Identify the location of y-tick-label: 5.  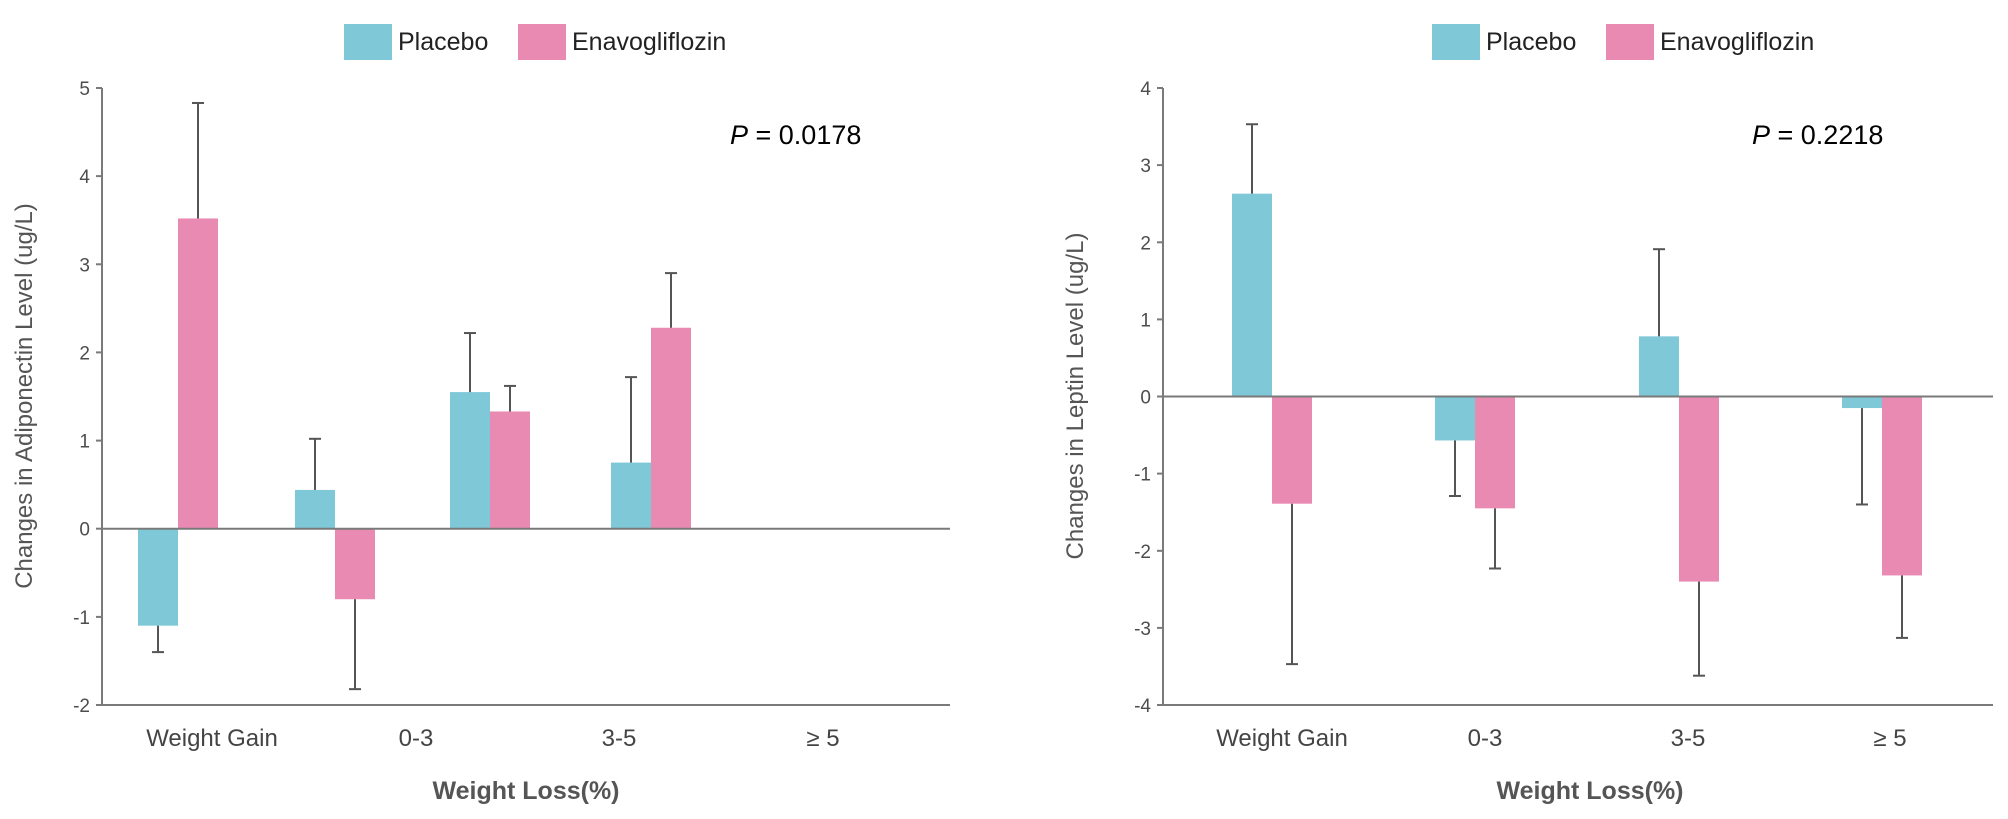
(84, 89).